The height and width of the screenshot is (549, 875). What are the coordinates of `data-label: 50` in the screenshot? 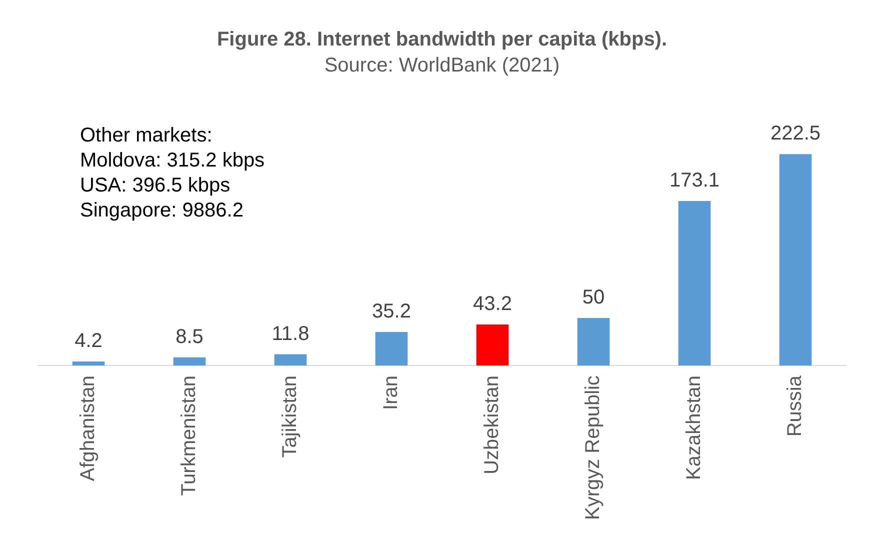 It's located at (593, 297).